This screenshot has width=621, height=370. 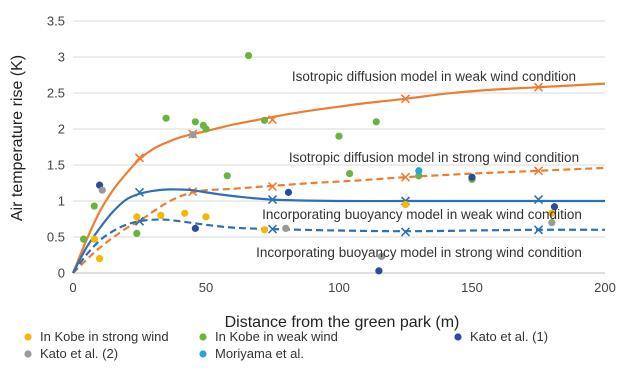 I want to click on y-tick-label: 1.5, so click(x=56, y=165).